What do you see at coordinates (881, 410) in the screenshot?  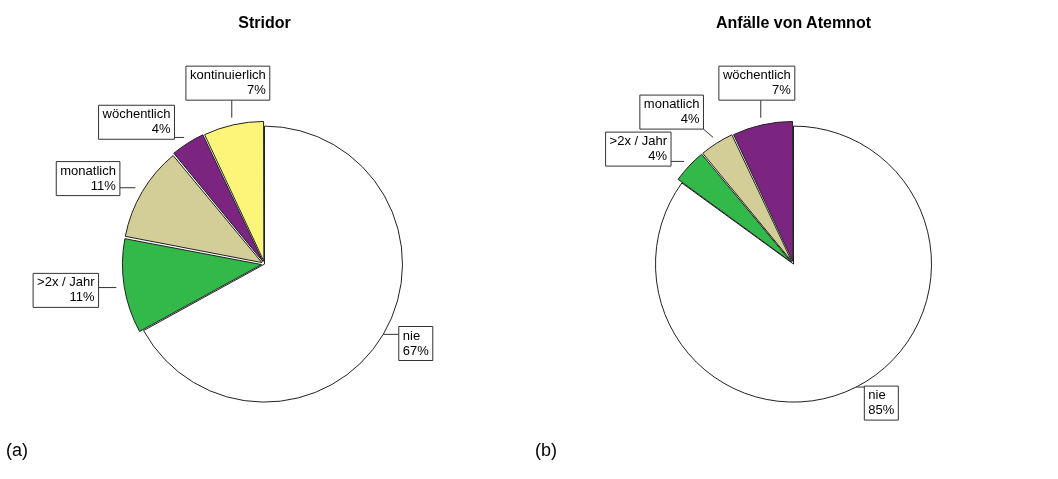 I see `data-label: 85%` at bounding box center [881, 410].